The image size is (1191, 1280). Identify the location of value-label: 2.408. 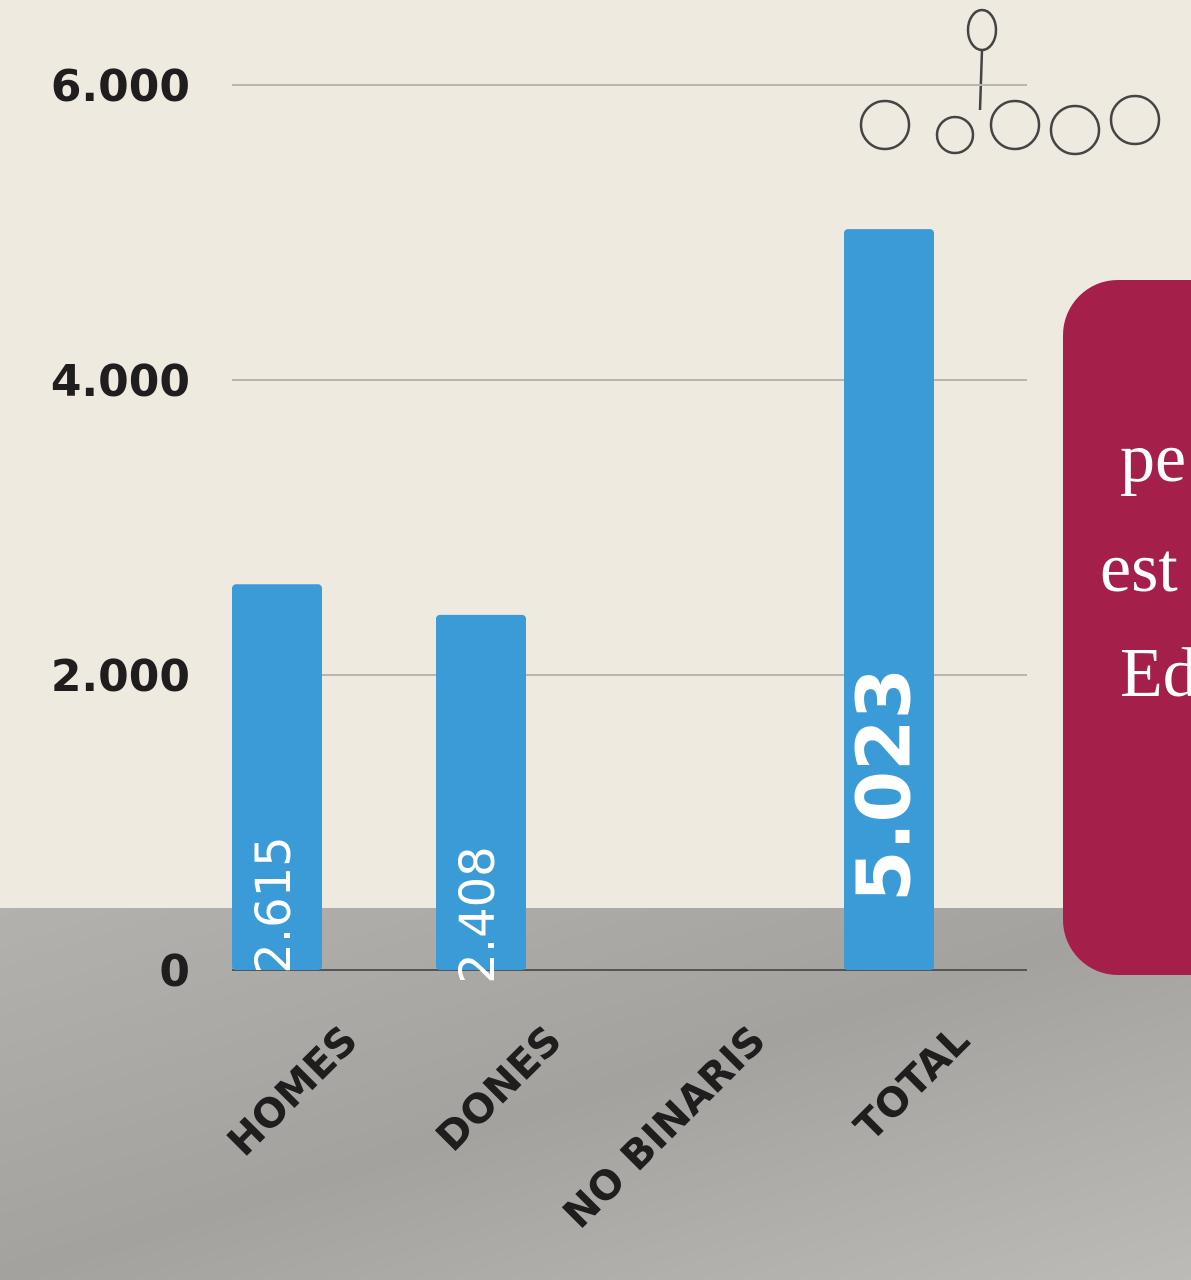
(478, 914).